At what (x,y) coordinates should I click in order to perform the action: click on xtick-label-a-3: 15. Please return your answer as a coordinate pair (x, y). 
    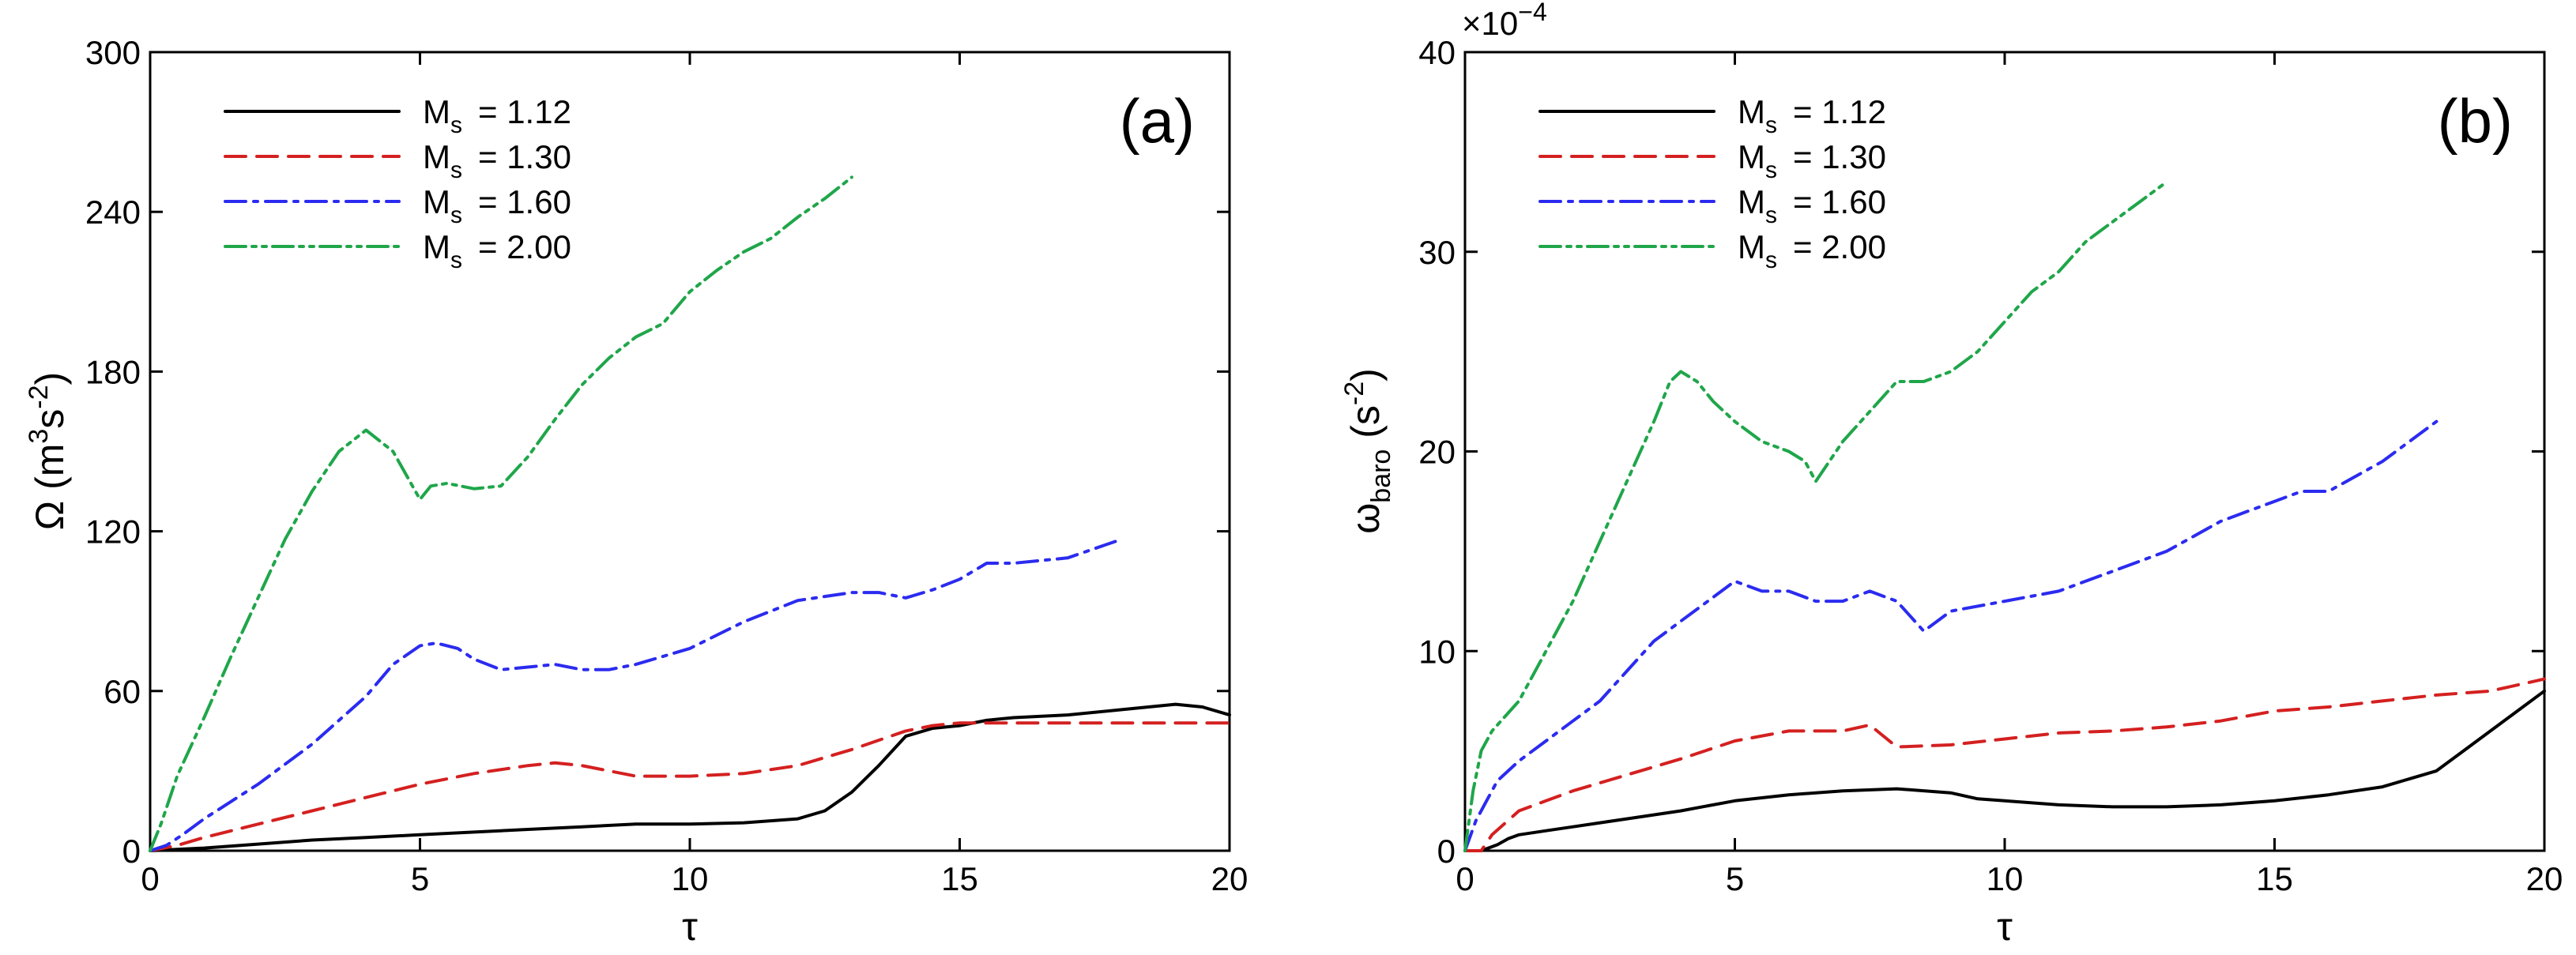
    Looking at the image, I should click on (959, 878).